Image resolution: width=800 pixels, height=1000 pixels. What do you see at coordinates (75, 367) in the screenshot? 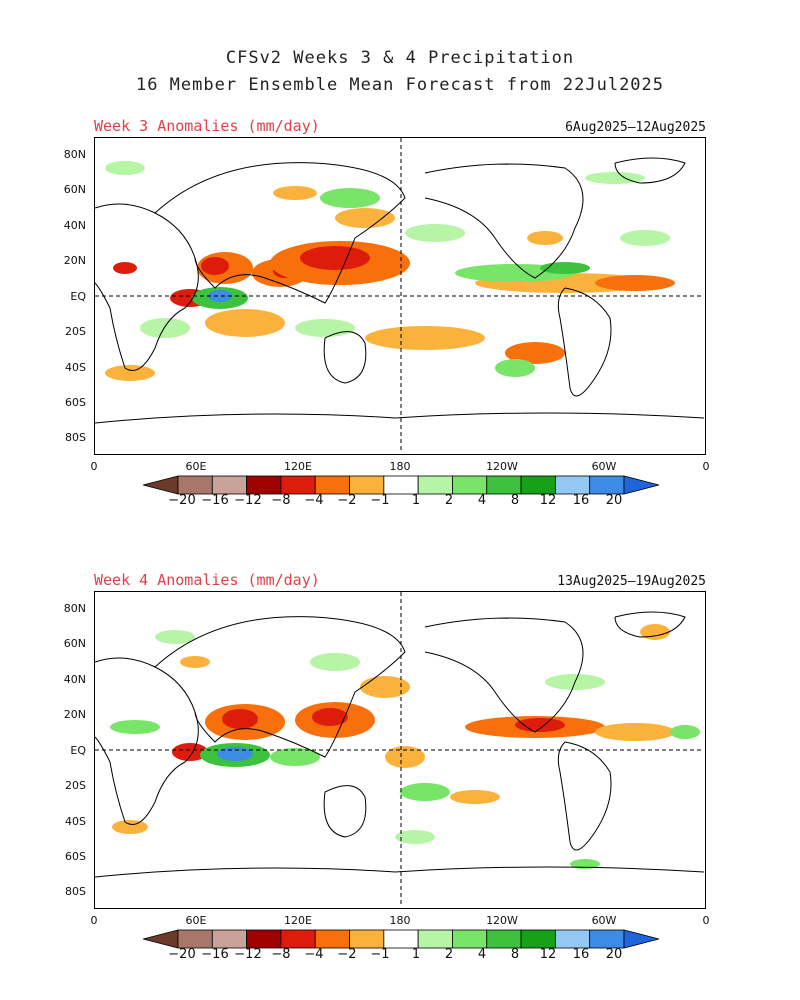
I see `week3-lat-40s: 40S` at bounding box center [75, 367].